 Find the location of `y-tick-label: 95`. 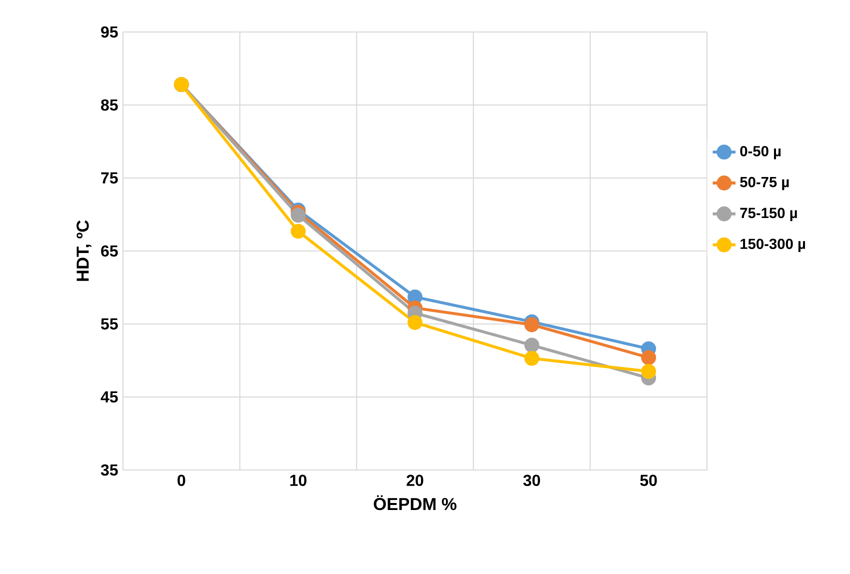

y-tick-label: 95 is located at coordinates (109, 32).